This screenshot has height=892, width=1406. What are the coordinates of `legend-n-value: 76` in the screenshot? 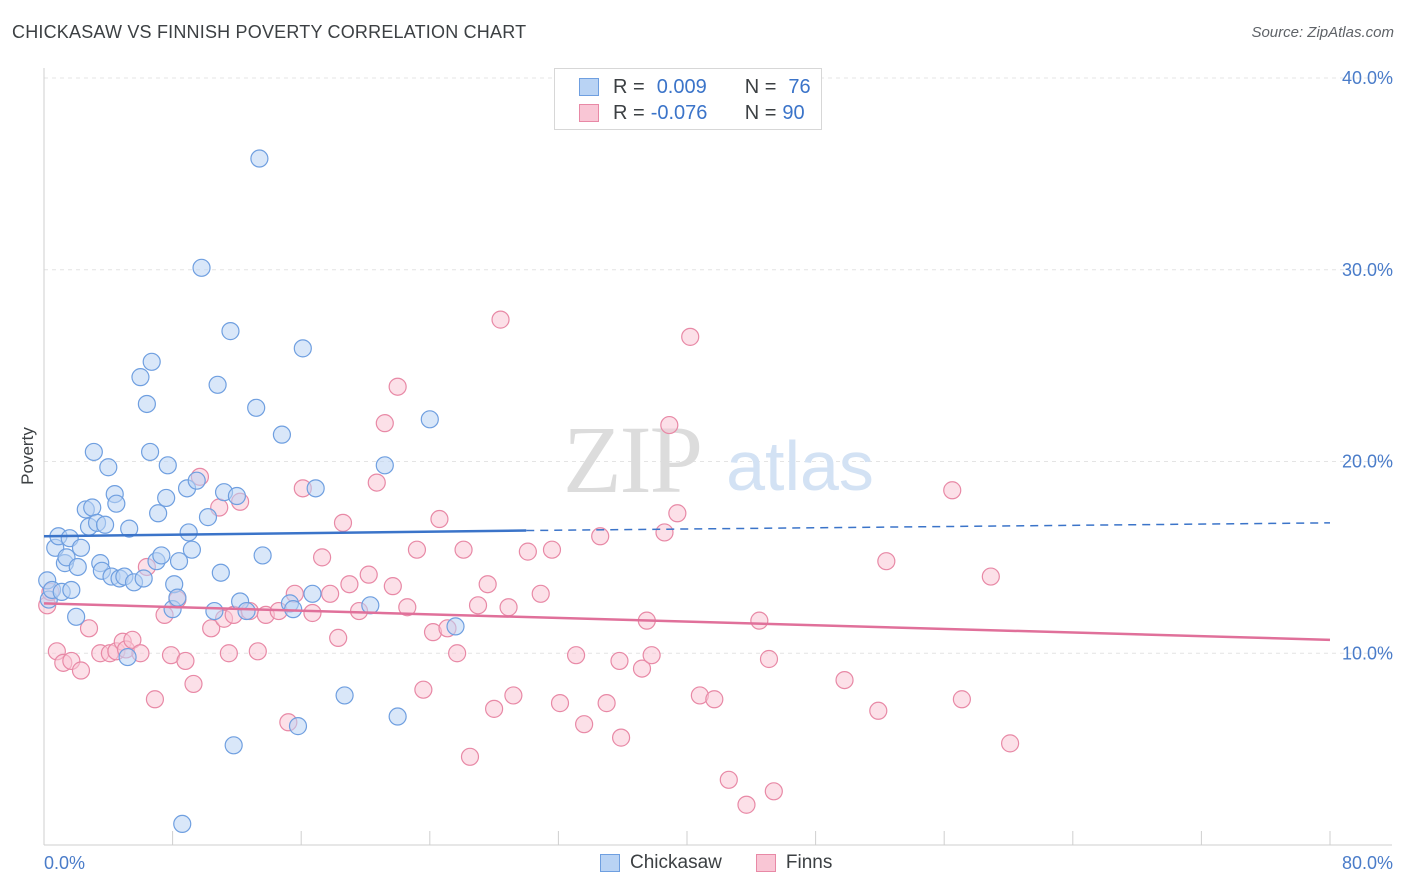 It's located at (799, 86).